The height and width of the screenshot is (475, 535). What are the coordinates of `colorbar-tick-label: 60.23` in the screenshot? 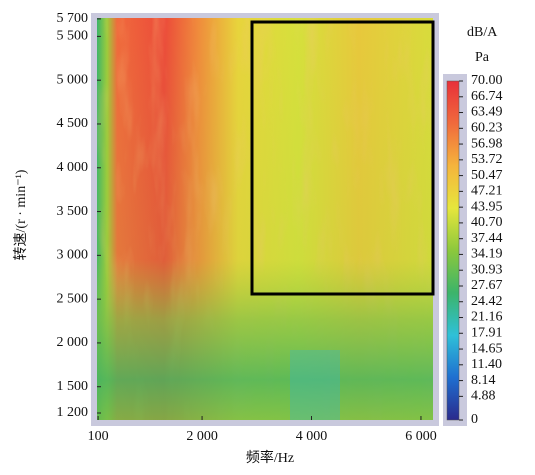 It's located at (487, 128).